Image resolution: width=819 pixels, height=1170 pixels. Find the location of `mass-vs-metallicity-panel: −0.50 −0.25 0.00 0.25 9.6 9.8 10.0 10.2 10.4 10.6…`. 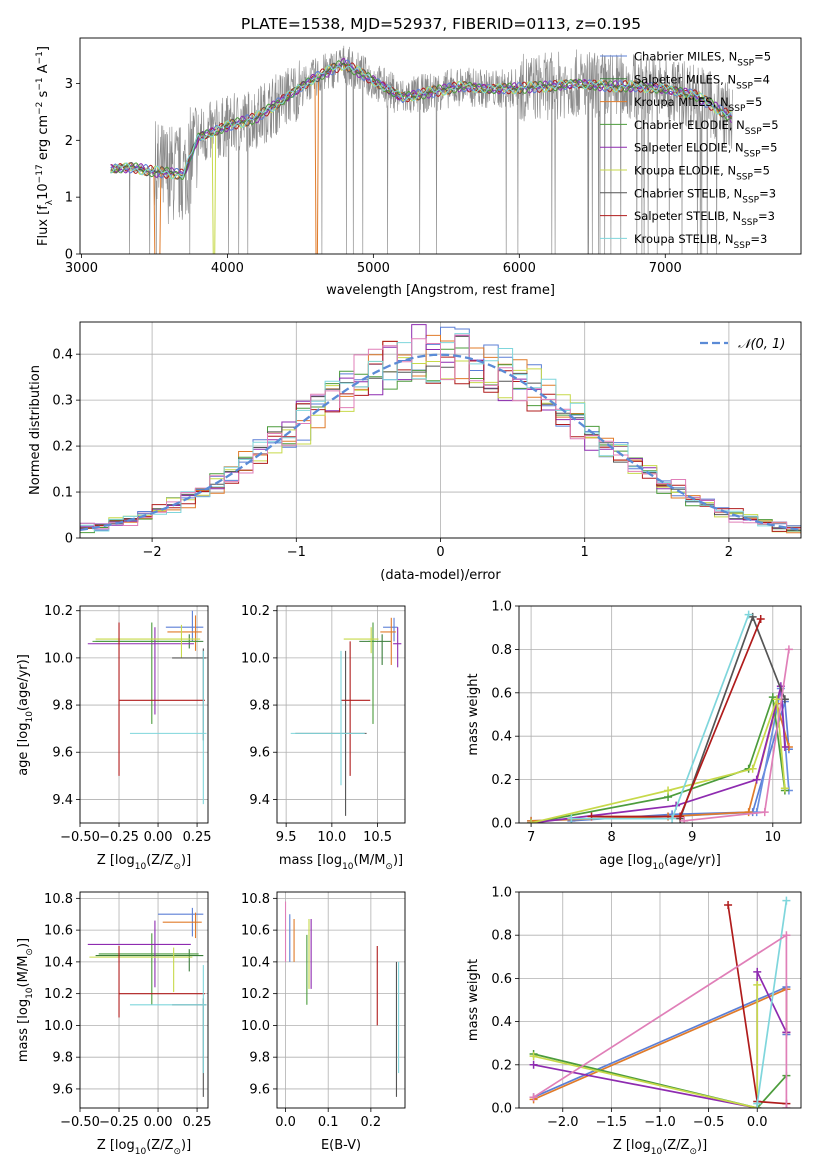

mass-vs-metallicity-panel: −0.50 −0.25 0.00 0.25 9.6 9.8 10.0 10.2 10.4 10.6… is located at coordinates (114, 1024).